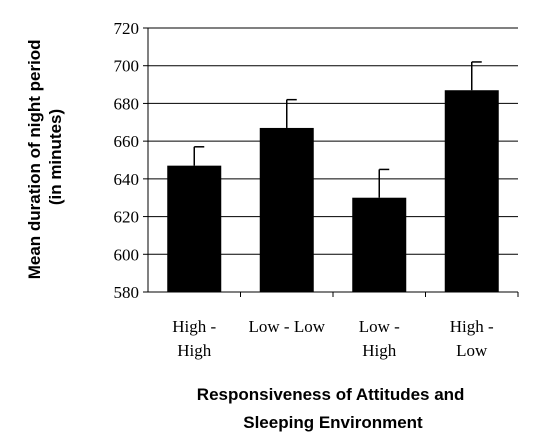 This screenshot has height=435, width=545. I want to click on y-tick-label: 580, so click(127, 292).